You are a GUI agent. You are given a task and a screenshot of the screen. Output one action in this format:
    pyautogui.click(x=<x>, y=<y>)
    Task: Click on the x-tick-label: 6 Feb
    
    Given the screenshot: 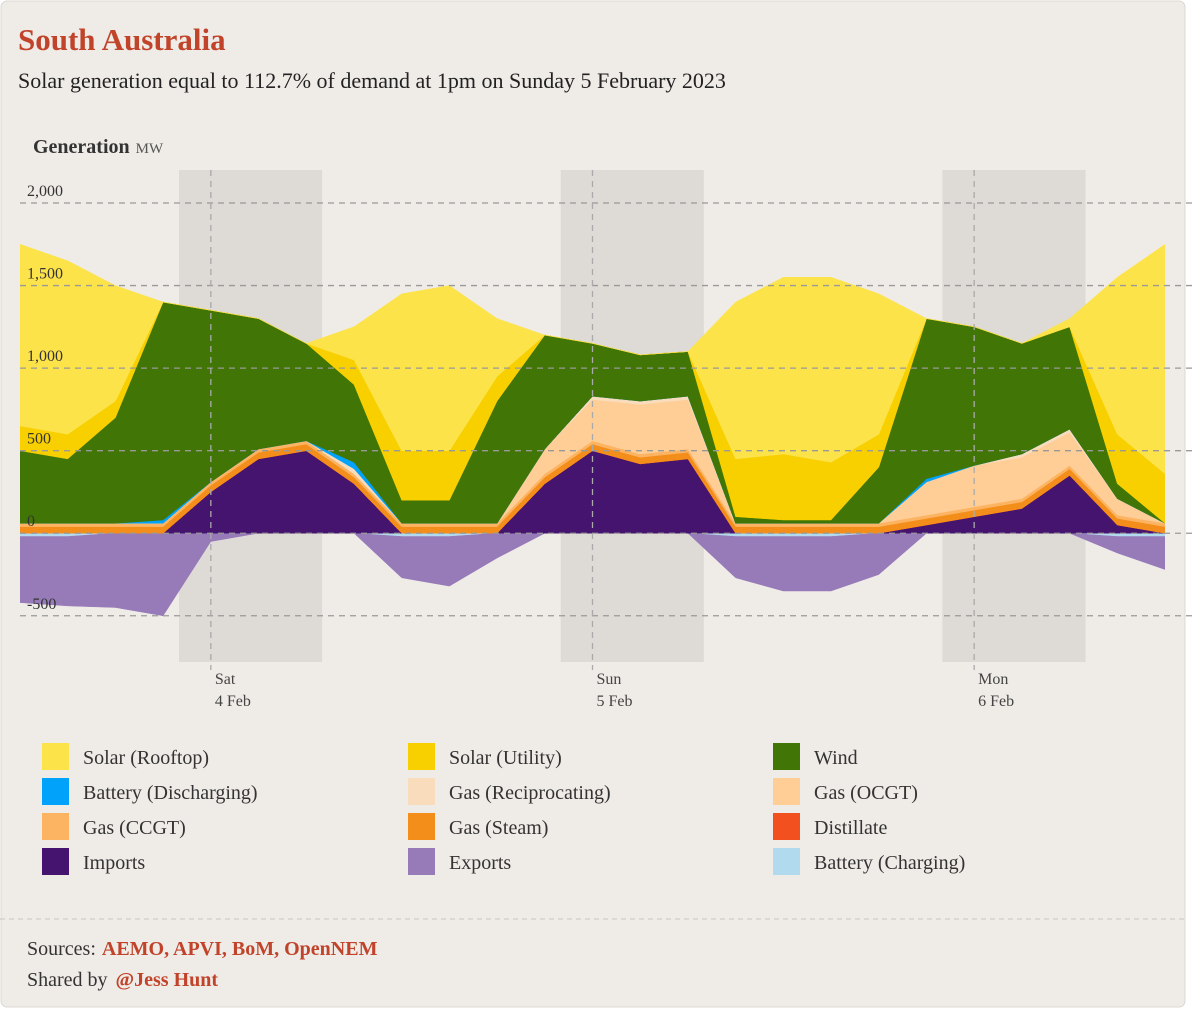 What is the action you would take?
    pyautogui.click(x=996, y=701)
    